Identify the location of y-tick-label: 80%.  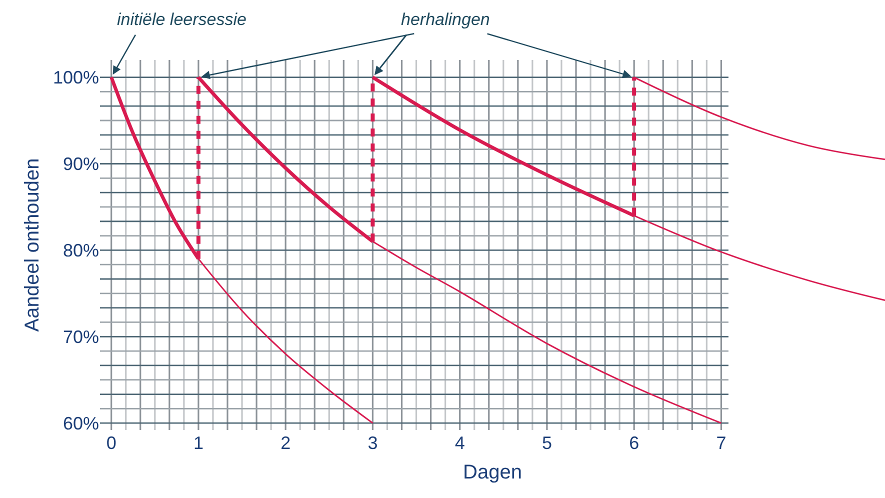
(80, 250).